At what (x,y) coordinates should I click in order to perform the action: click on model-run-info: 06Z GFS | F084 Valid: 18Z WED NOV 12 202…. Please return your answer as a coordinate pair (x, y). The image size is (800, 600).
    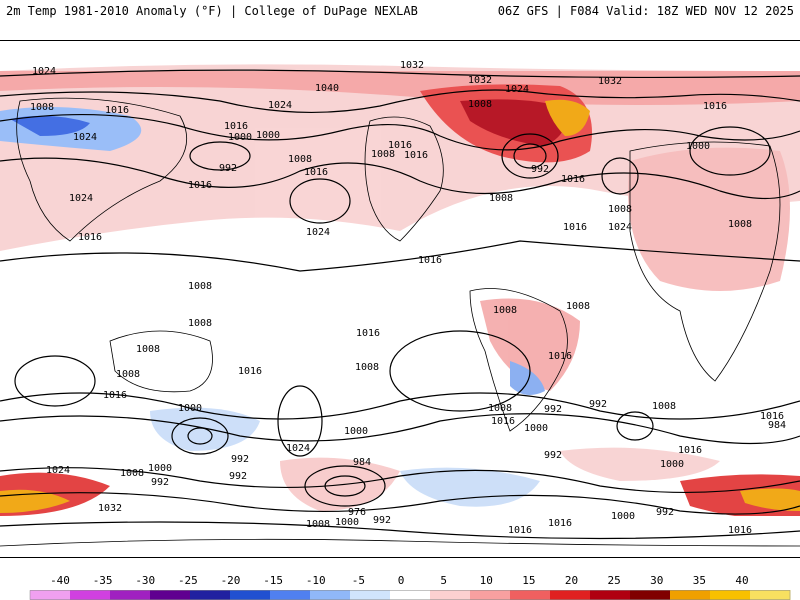
    Looking at the image, I should click on (645, 11).